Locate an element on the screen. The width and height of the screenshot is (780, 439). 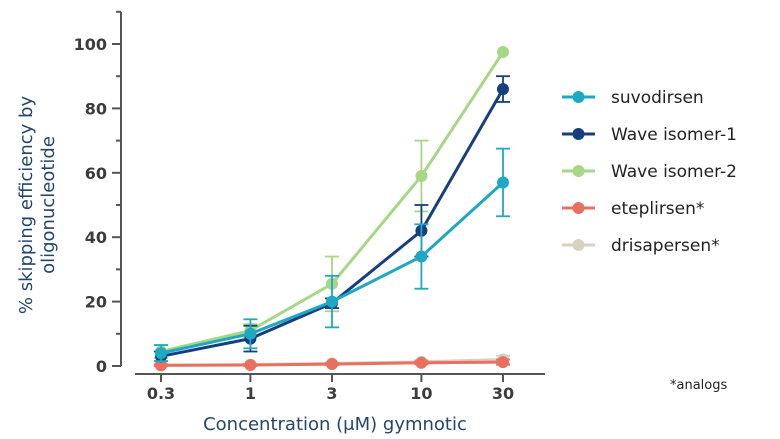
x-axis-title: Concentration (μM) gymnotic is located at coordinates (335, 424).